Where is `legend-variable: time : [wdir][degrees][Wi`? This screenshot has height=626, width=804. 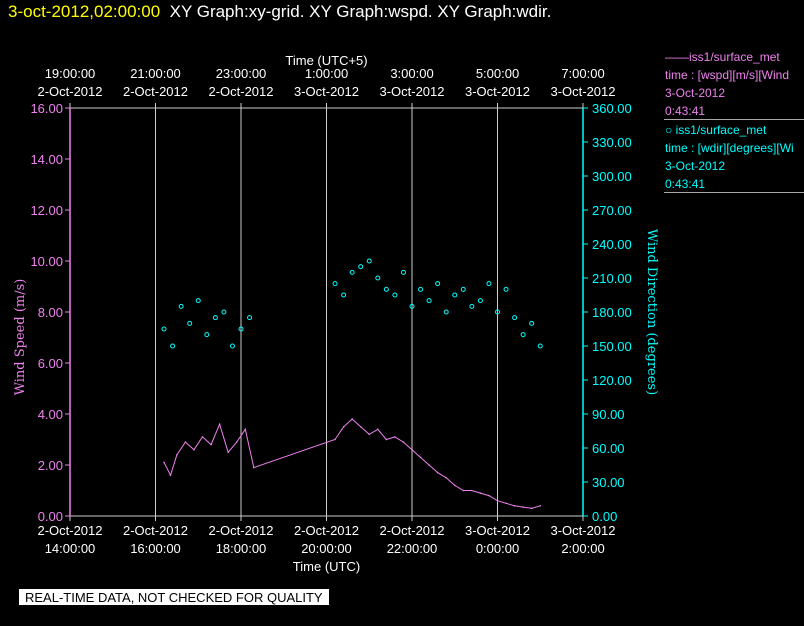 legend-variable: time : [wdir][degrees][Wi is located at coordinates (729, 148).